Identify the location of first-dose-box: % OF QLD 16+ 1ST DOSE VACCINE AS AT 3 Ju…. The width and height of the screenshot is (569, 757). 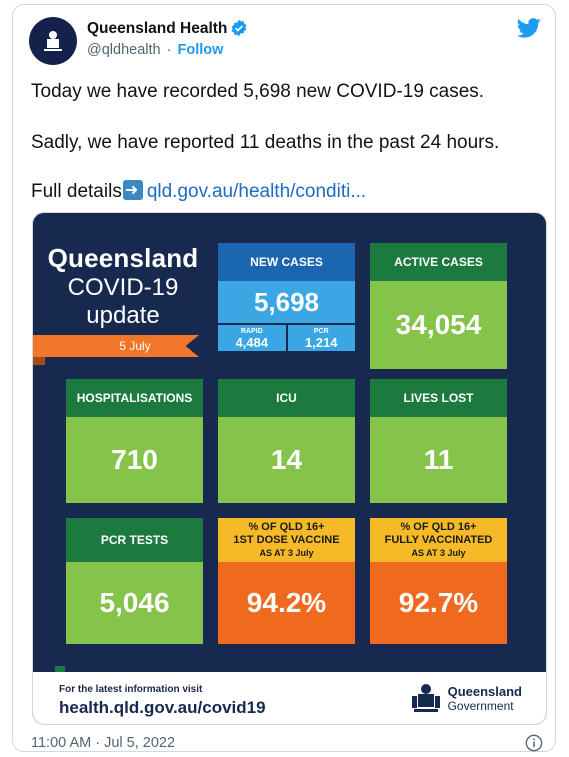
(286, 581).